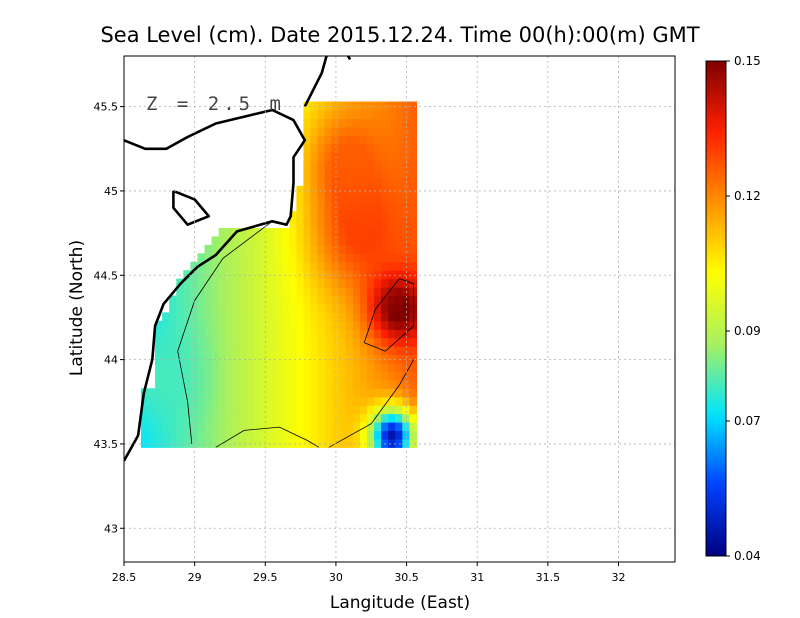 This screenshot has height=618, width=800. Describe the element at coordinates (215, 285) in the screenshot. I see `coastline-main` at that location.